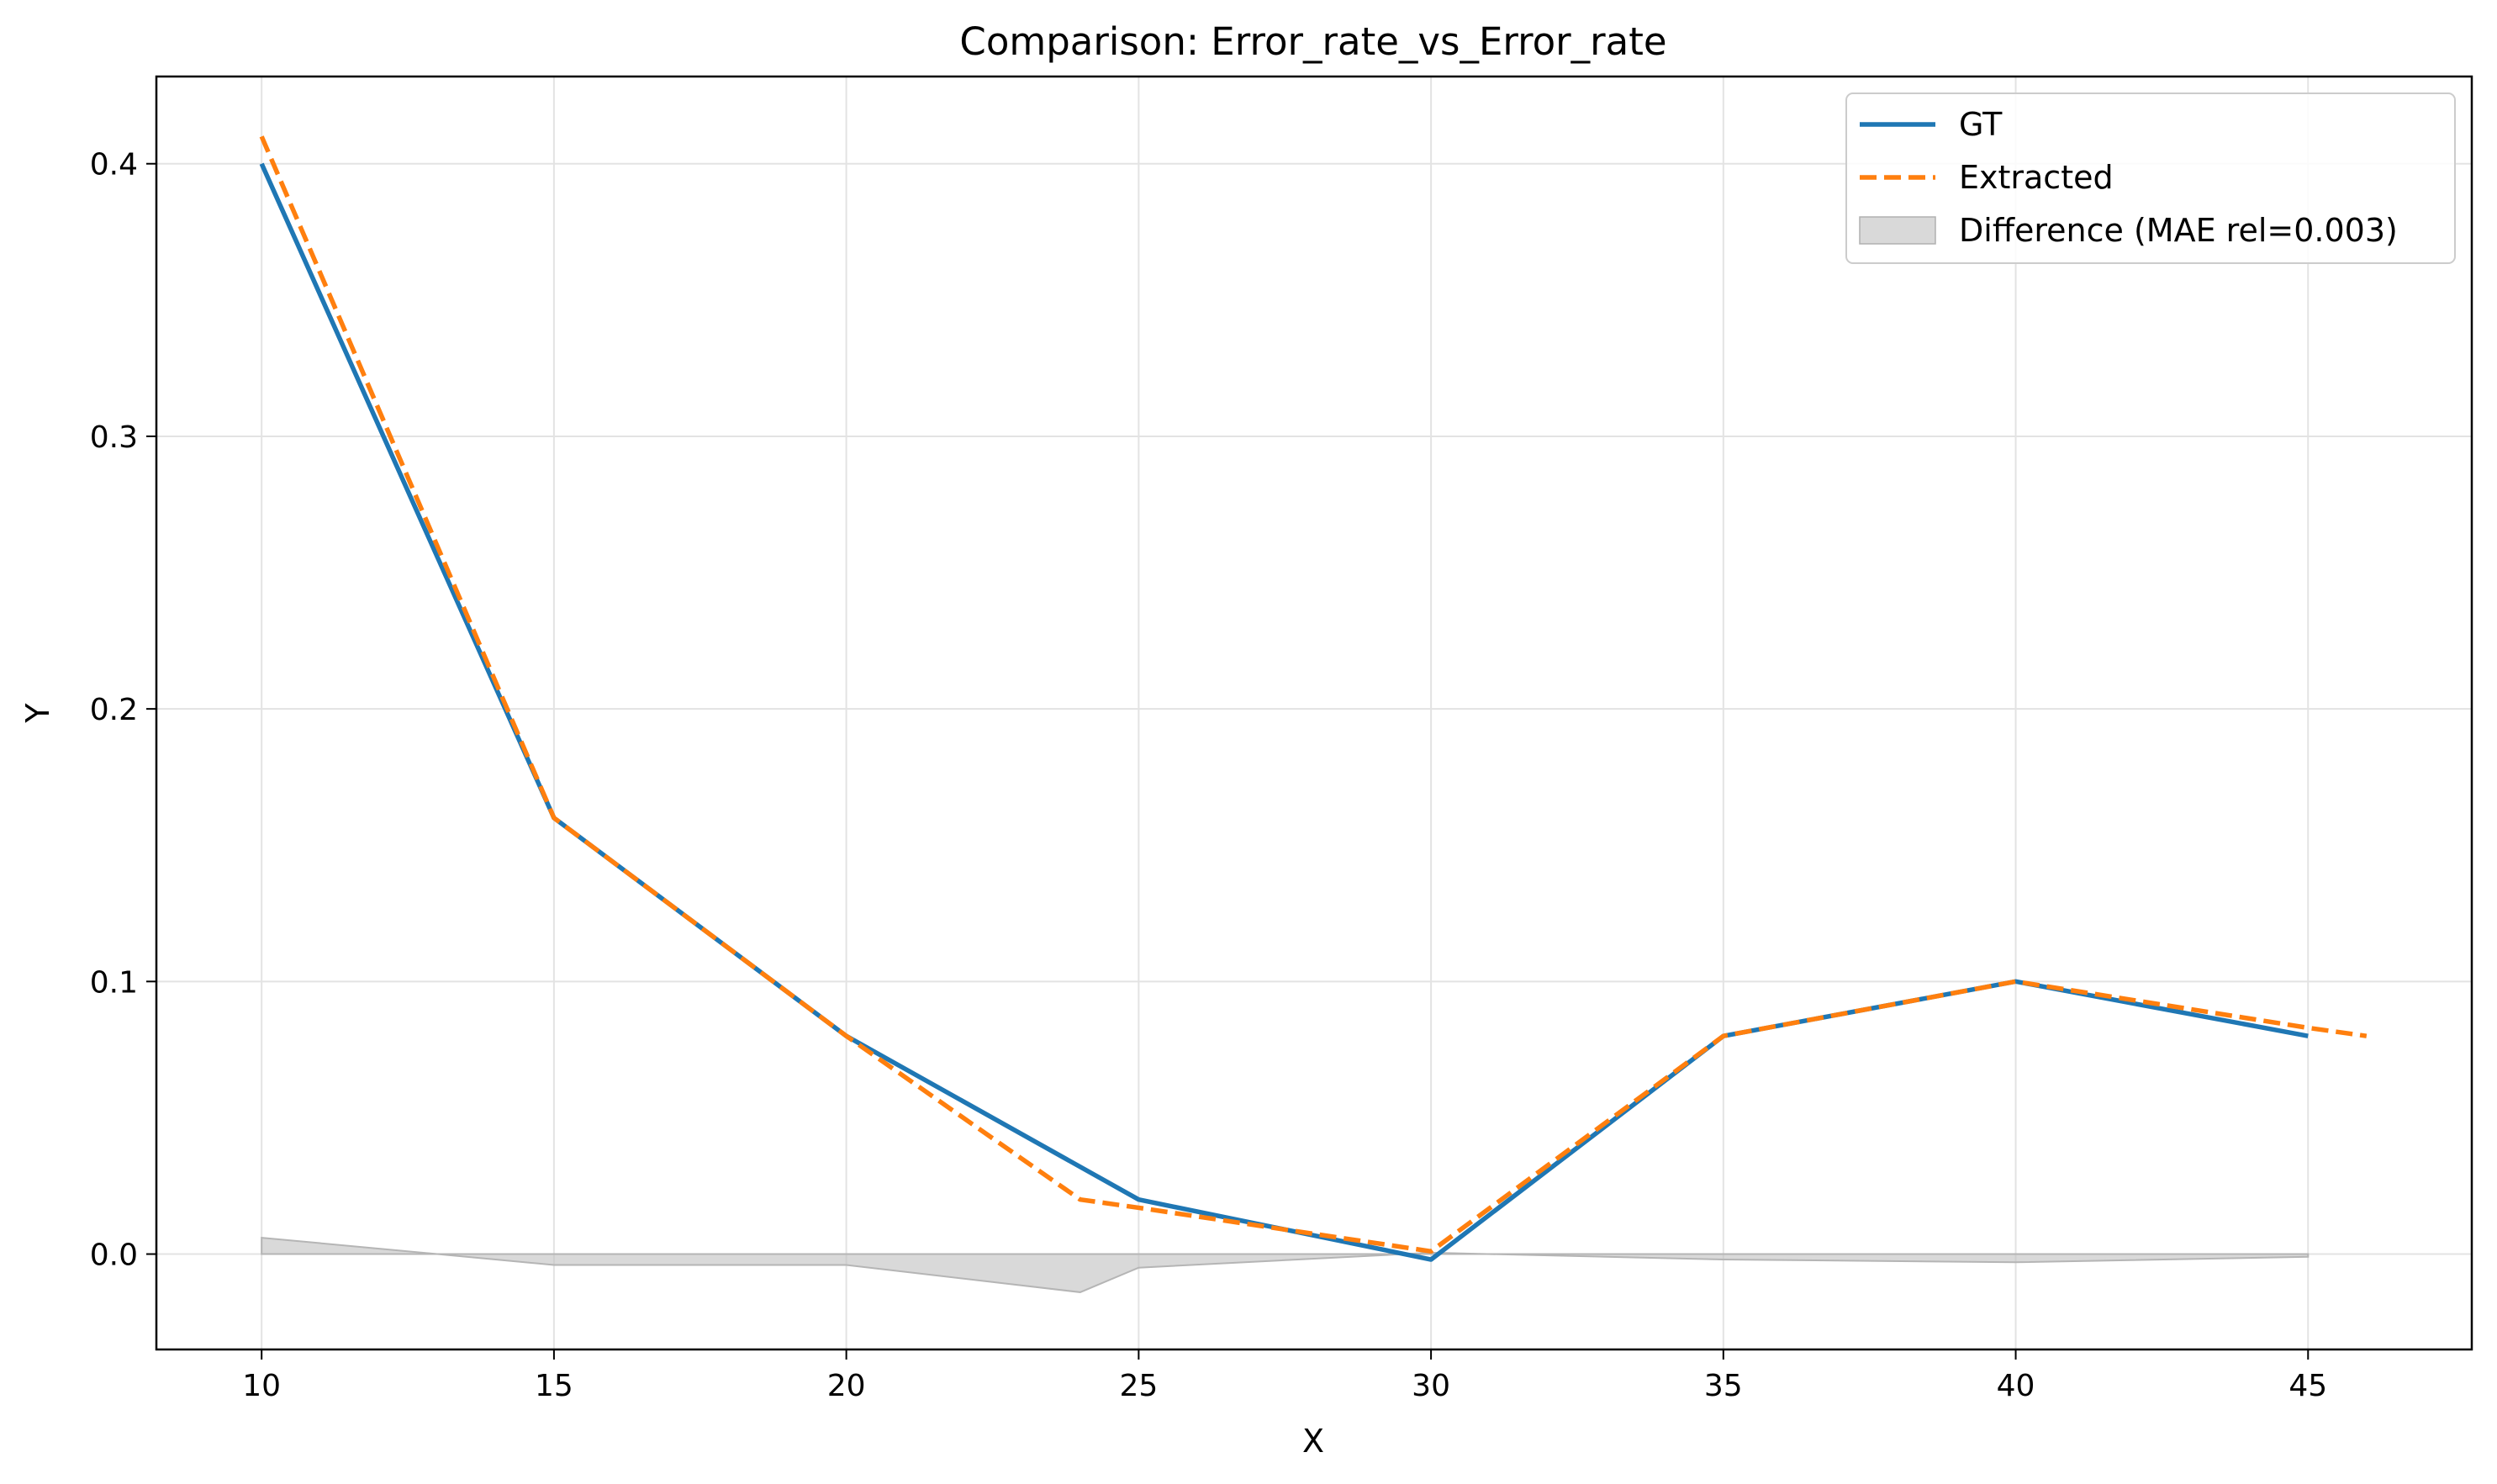  I want to click on x-tick-label: 45, so click(2307, 1386).